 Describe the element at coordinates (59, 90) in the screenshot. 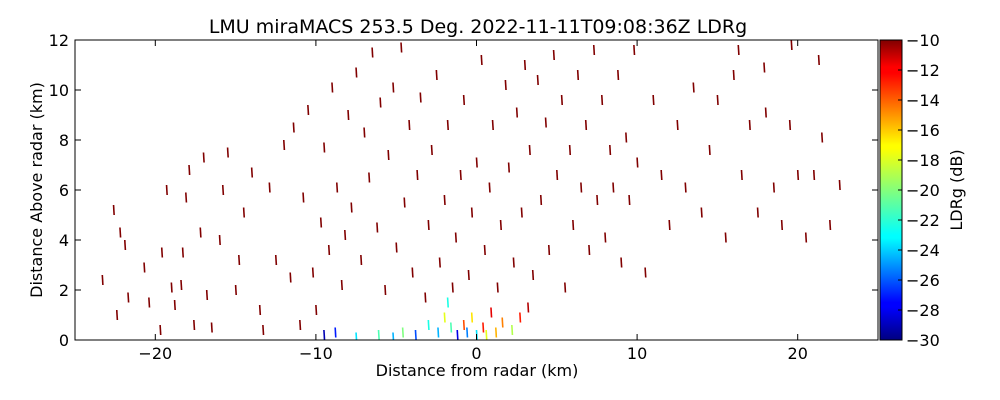

I see `y-tick-label: 10` at that location.